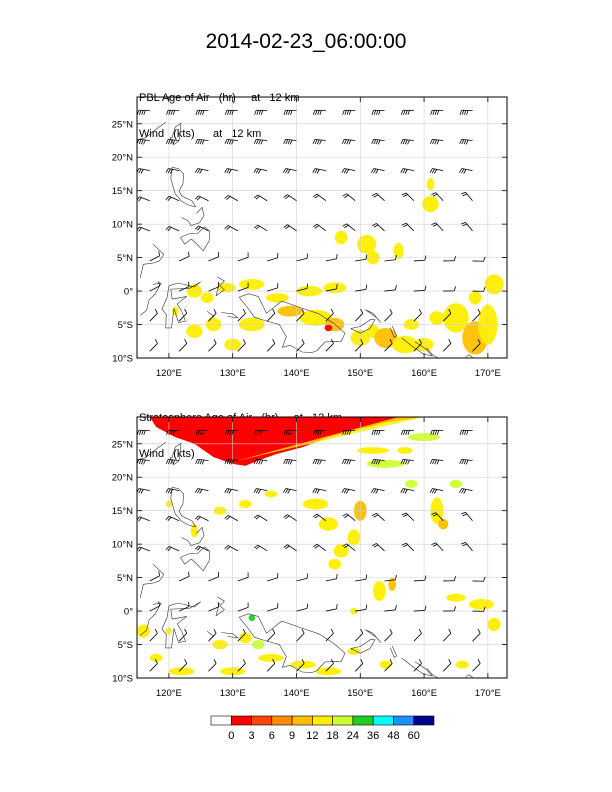  I want to click on colorbar-label: 3, so click(251, 736).